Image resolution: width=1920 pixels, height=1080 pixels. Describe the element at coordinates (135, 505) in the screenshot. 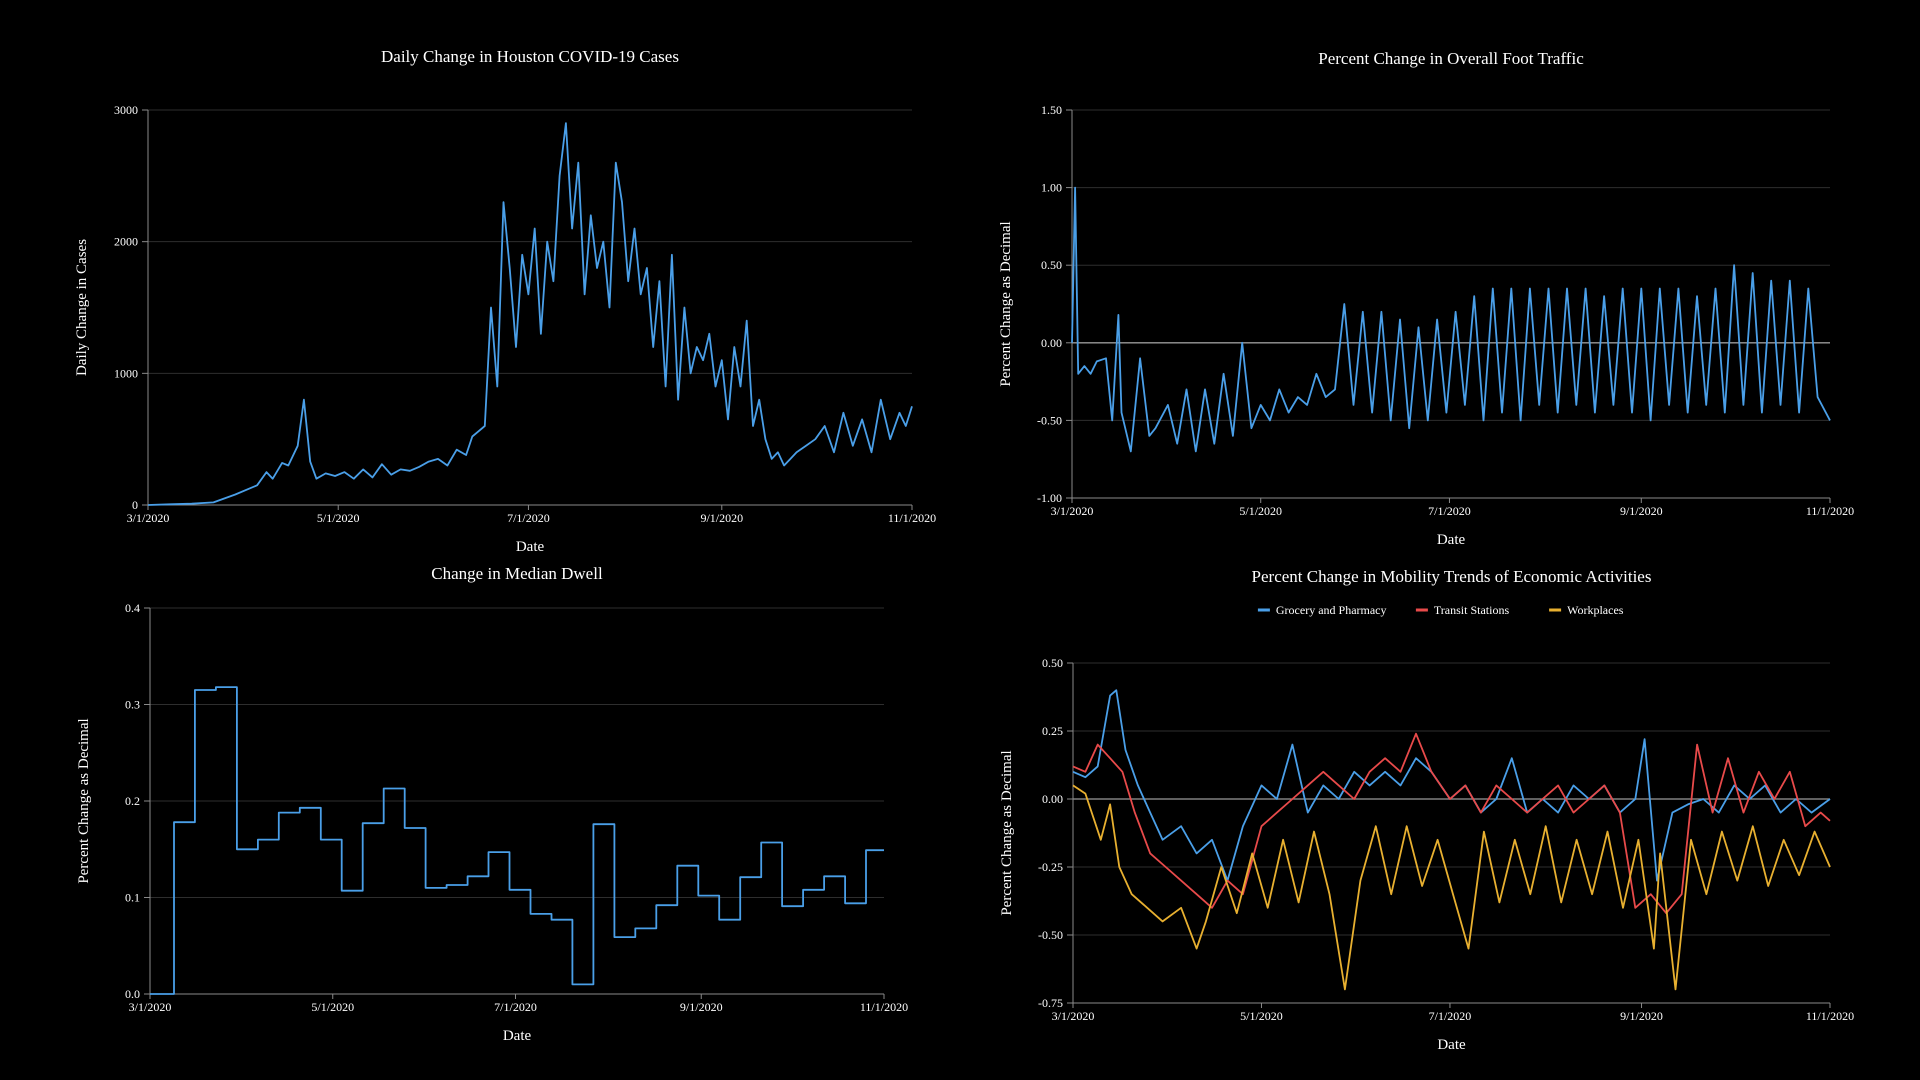

I see `y-tick-label: 0` at that location.